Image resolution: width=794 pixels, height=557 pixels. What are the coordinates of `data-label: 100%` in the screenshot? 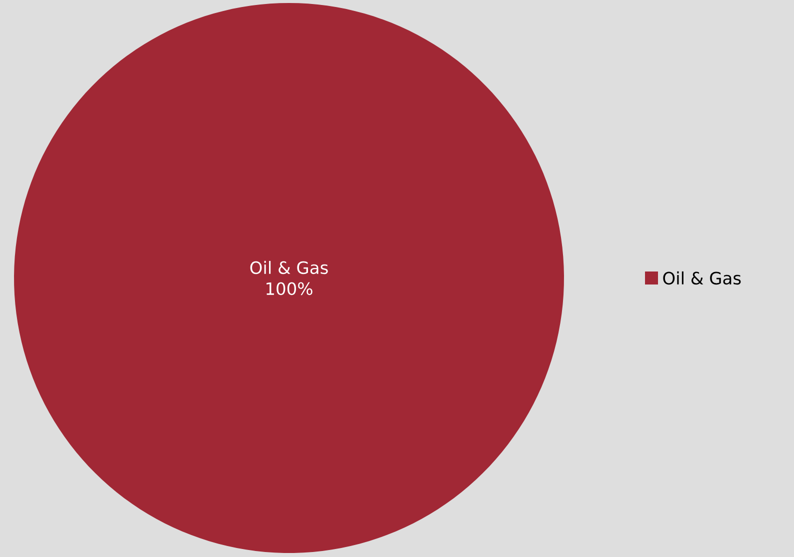 It's located at (289, 289).